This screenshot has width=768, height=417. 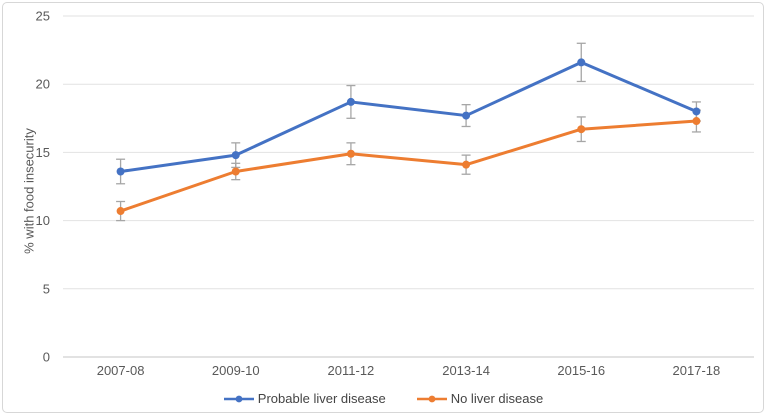 I want to click on y-tick-label: 15, so click(x=43, y=152).